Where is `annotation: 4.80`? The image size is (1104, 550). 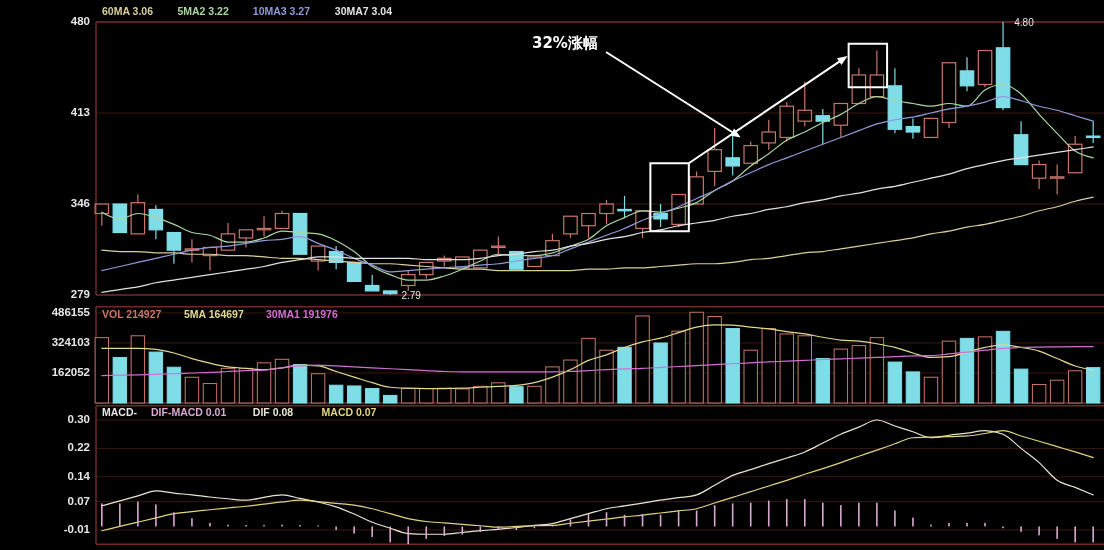
annotation: 4.80 is located at coordinates (1024, 22).